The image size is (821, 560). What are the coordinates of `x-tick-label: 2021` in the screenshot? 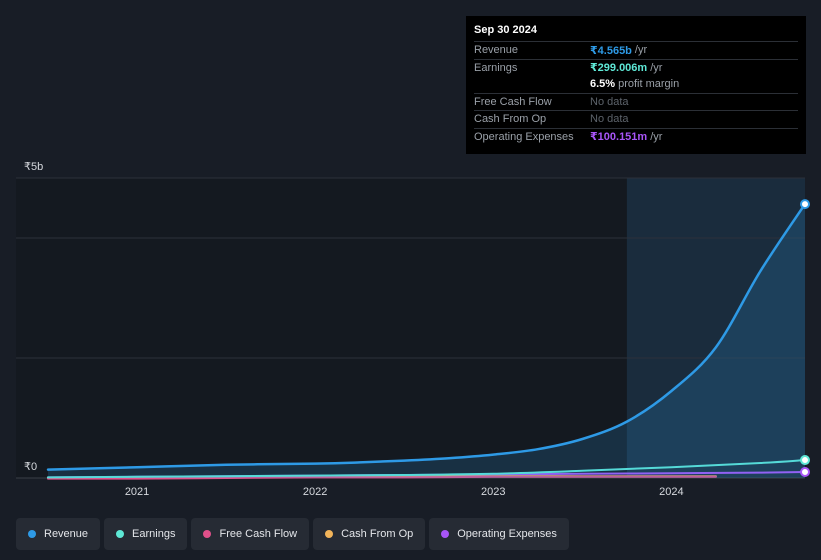 It's located at (137, 492).